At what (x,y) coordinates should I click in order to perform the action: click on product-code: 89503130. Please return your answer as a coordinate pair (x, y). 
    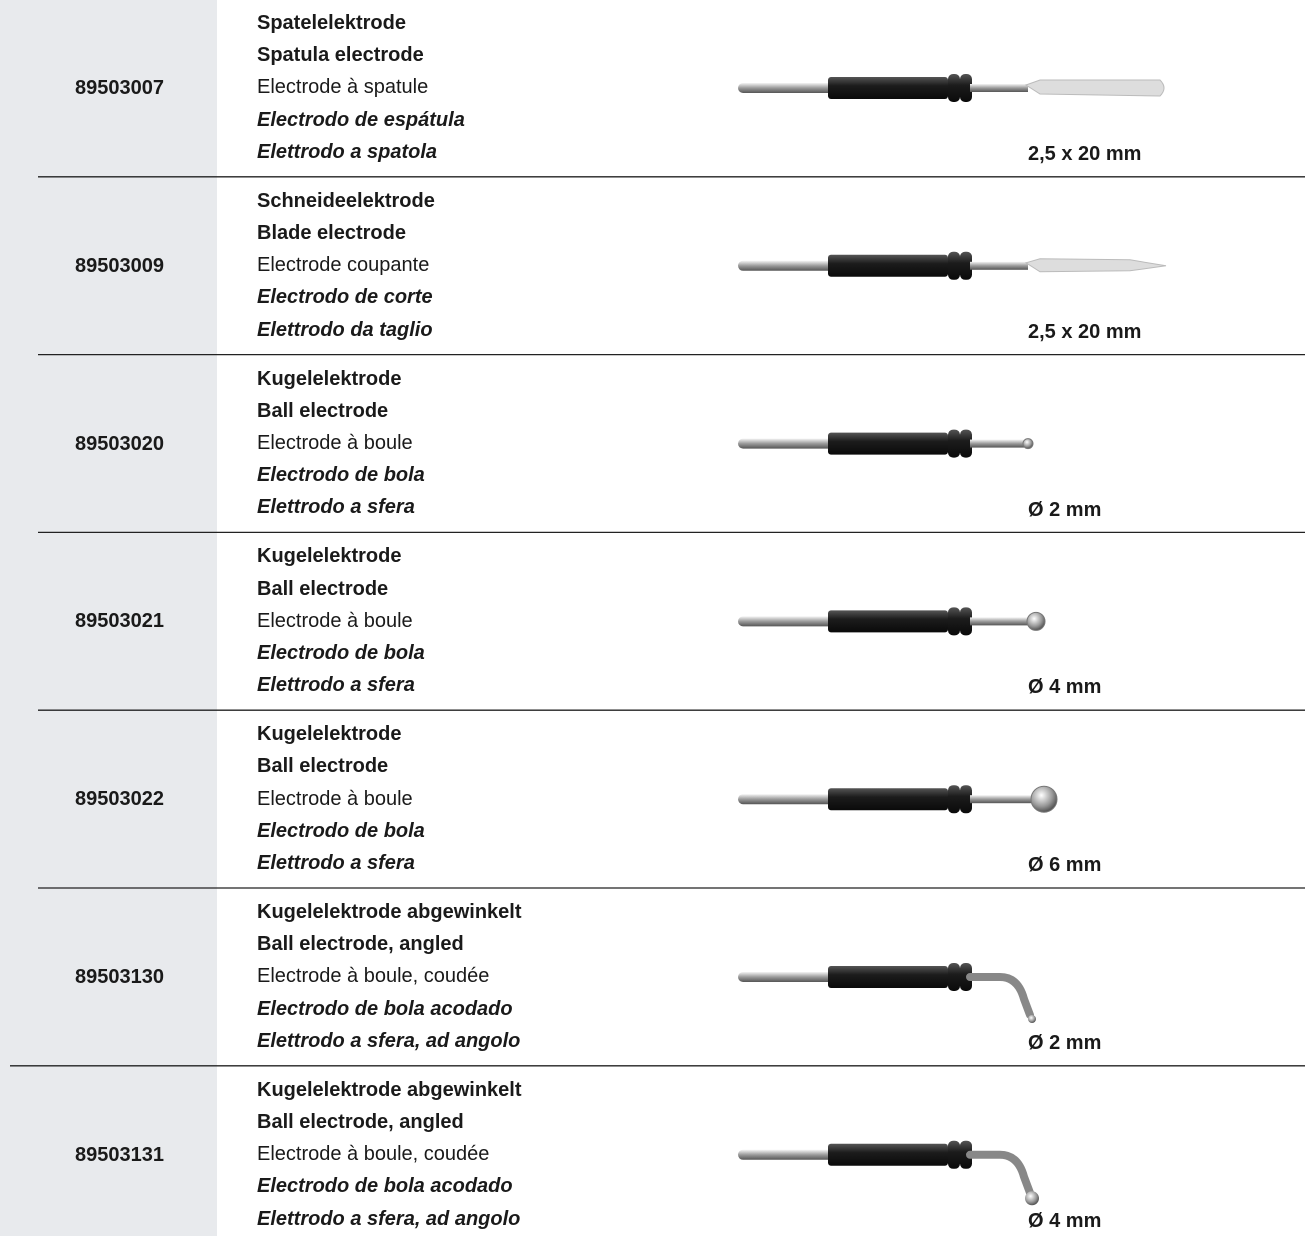
    Looking at the image, I should click on (119, 977).